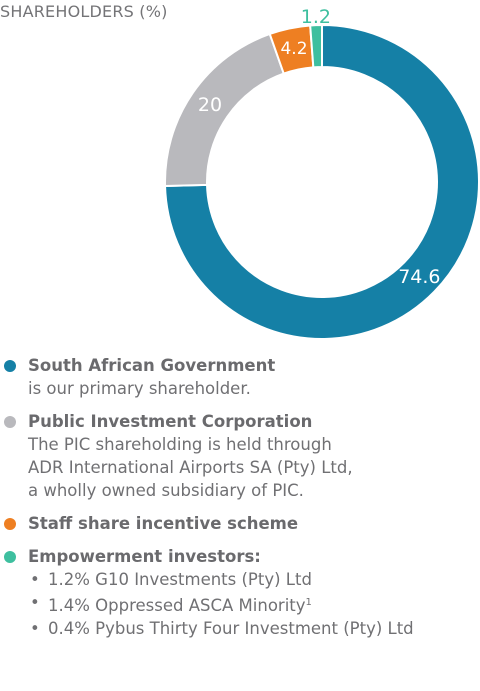 The height and width of the screenshot is (691, 480). I want to click on legend-desc-pic-2: ADR International Airports SA (Pty) Ltd,, so click(190, 467).